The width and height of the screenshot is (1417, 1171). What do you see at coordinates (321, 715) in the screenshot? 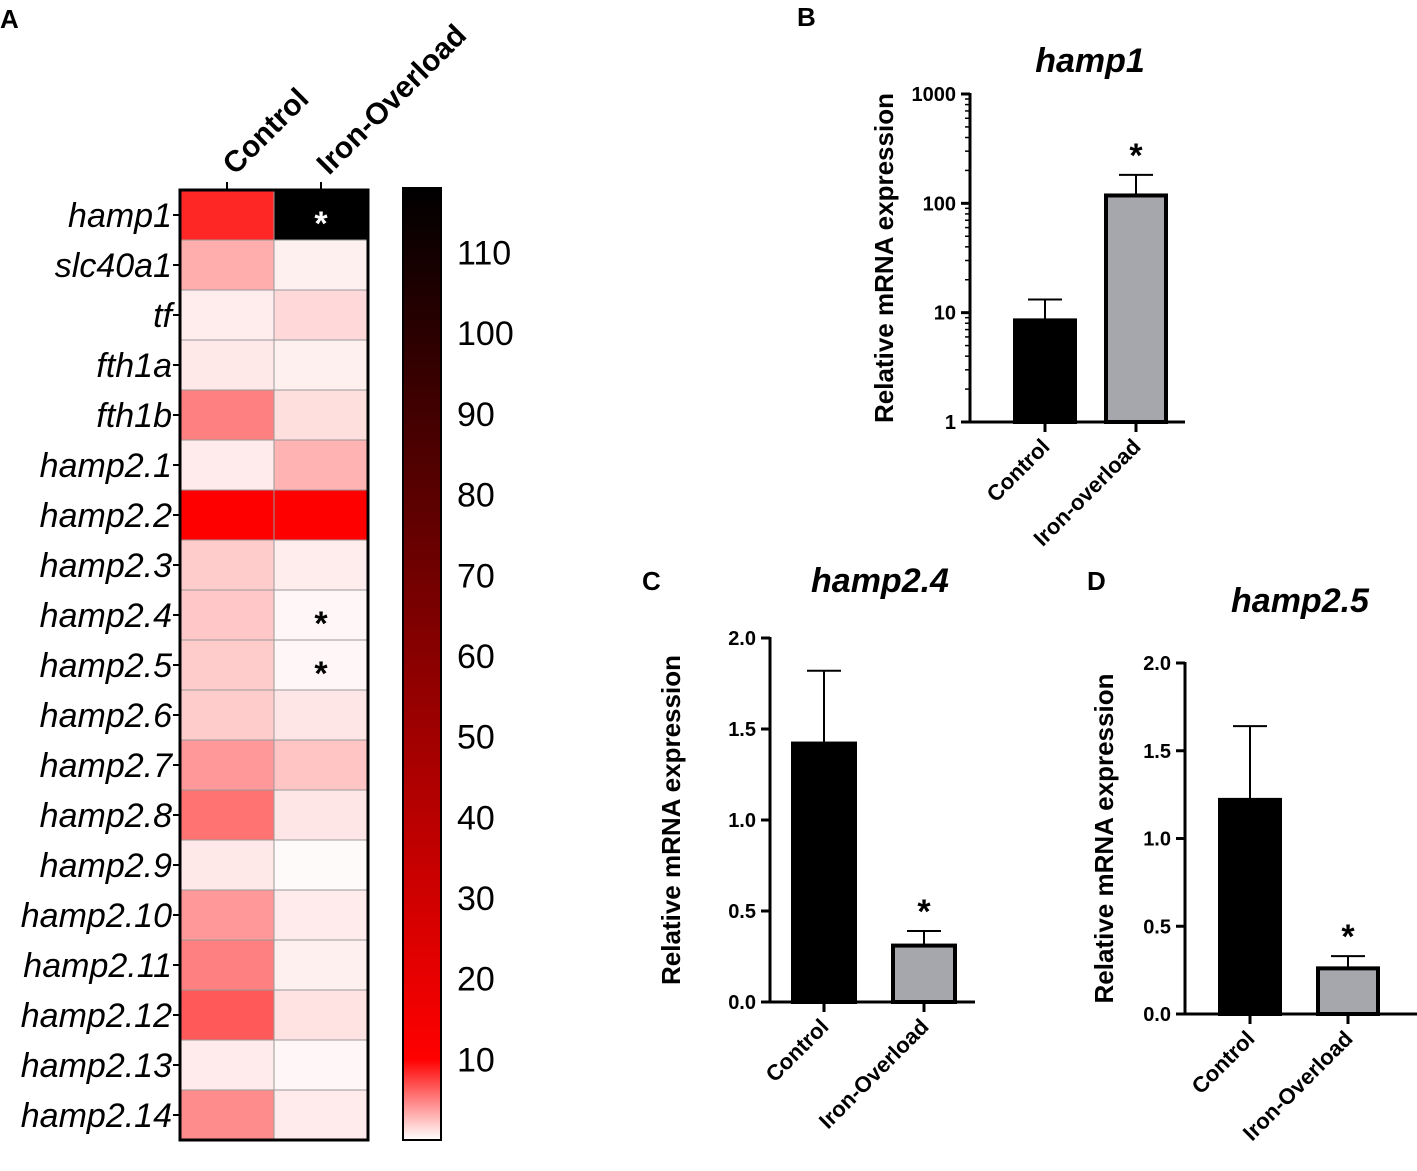
I see `heatmap-cell-hamp2-6-iron-overload` at bounding box center [321, 715].